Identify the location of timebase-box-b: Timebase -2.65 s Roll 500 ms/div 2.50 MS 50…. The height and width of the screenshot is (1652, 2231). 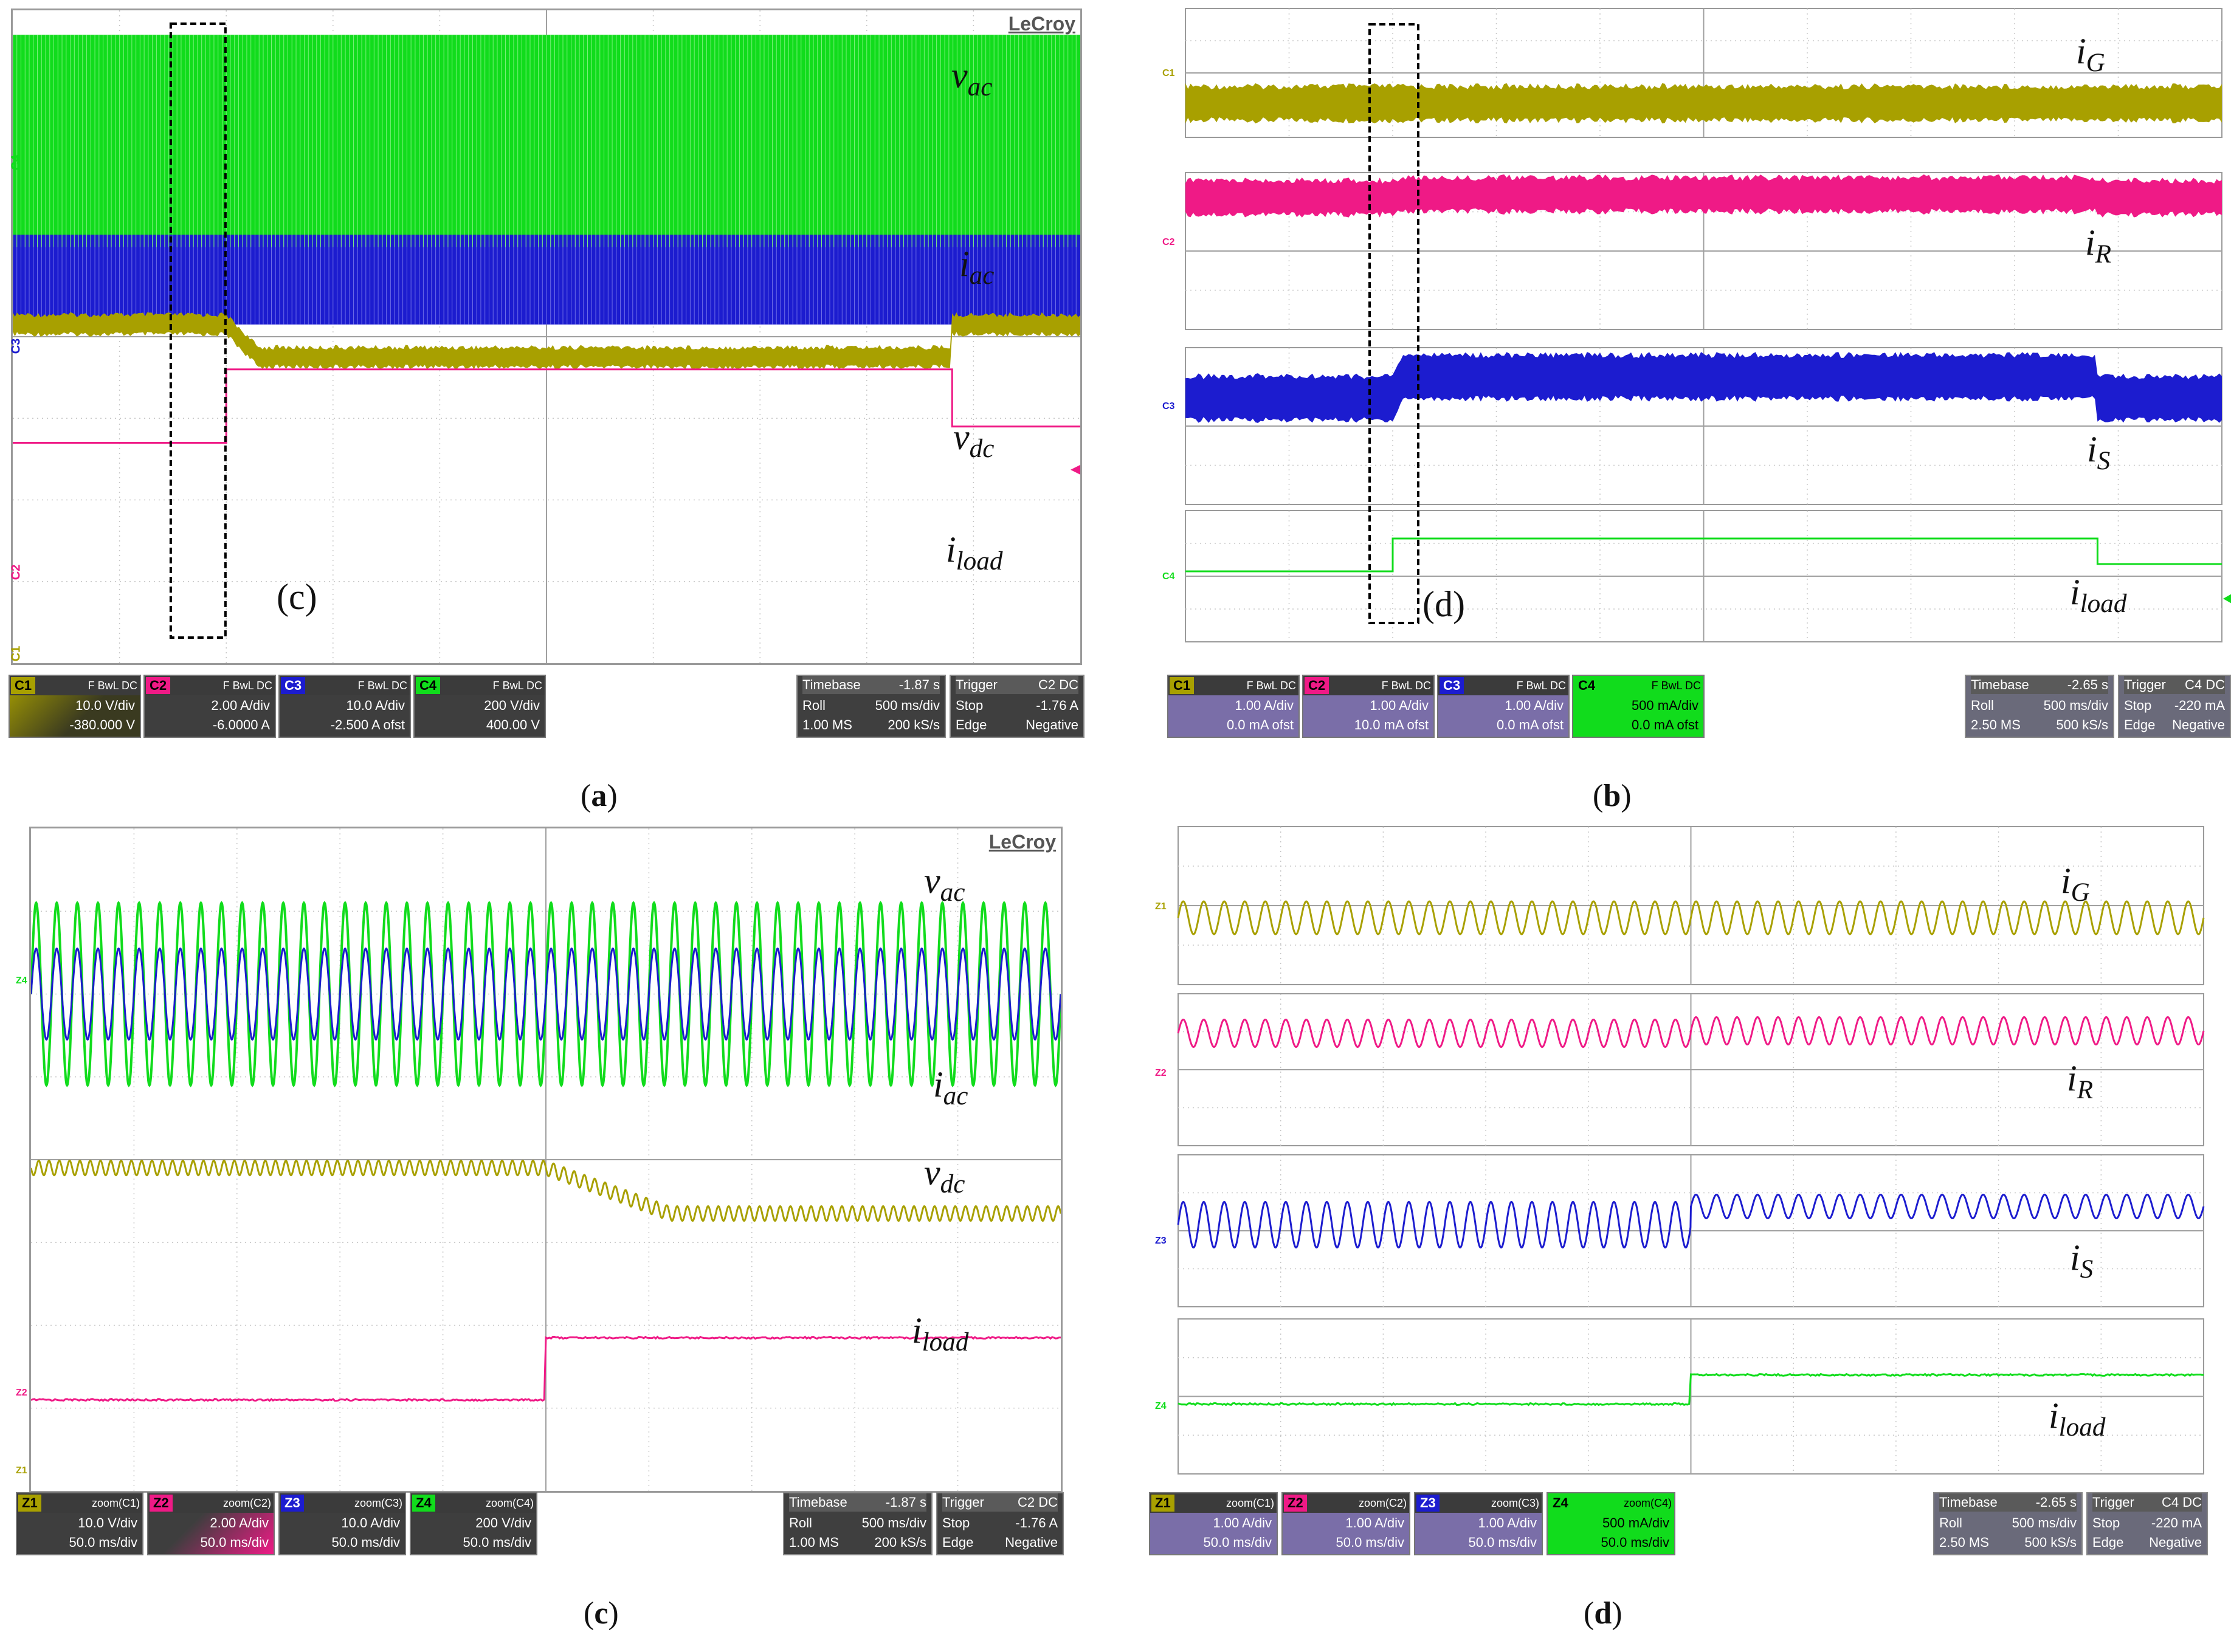
(2039, 706).